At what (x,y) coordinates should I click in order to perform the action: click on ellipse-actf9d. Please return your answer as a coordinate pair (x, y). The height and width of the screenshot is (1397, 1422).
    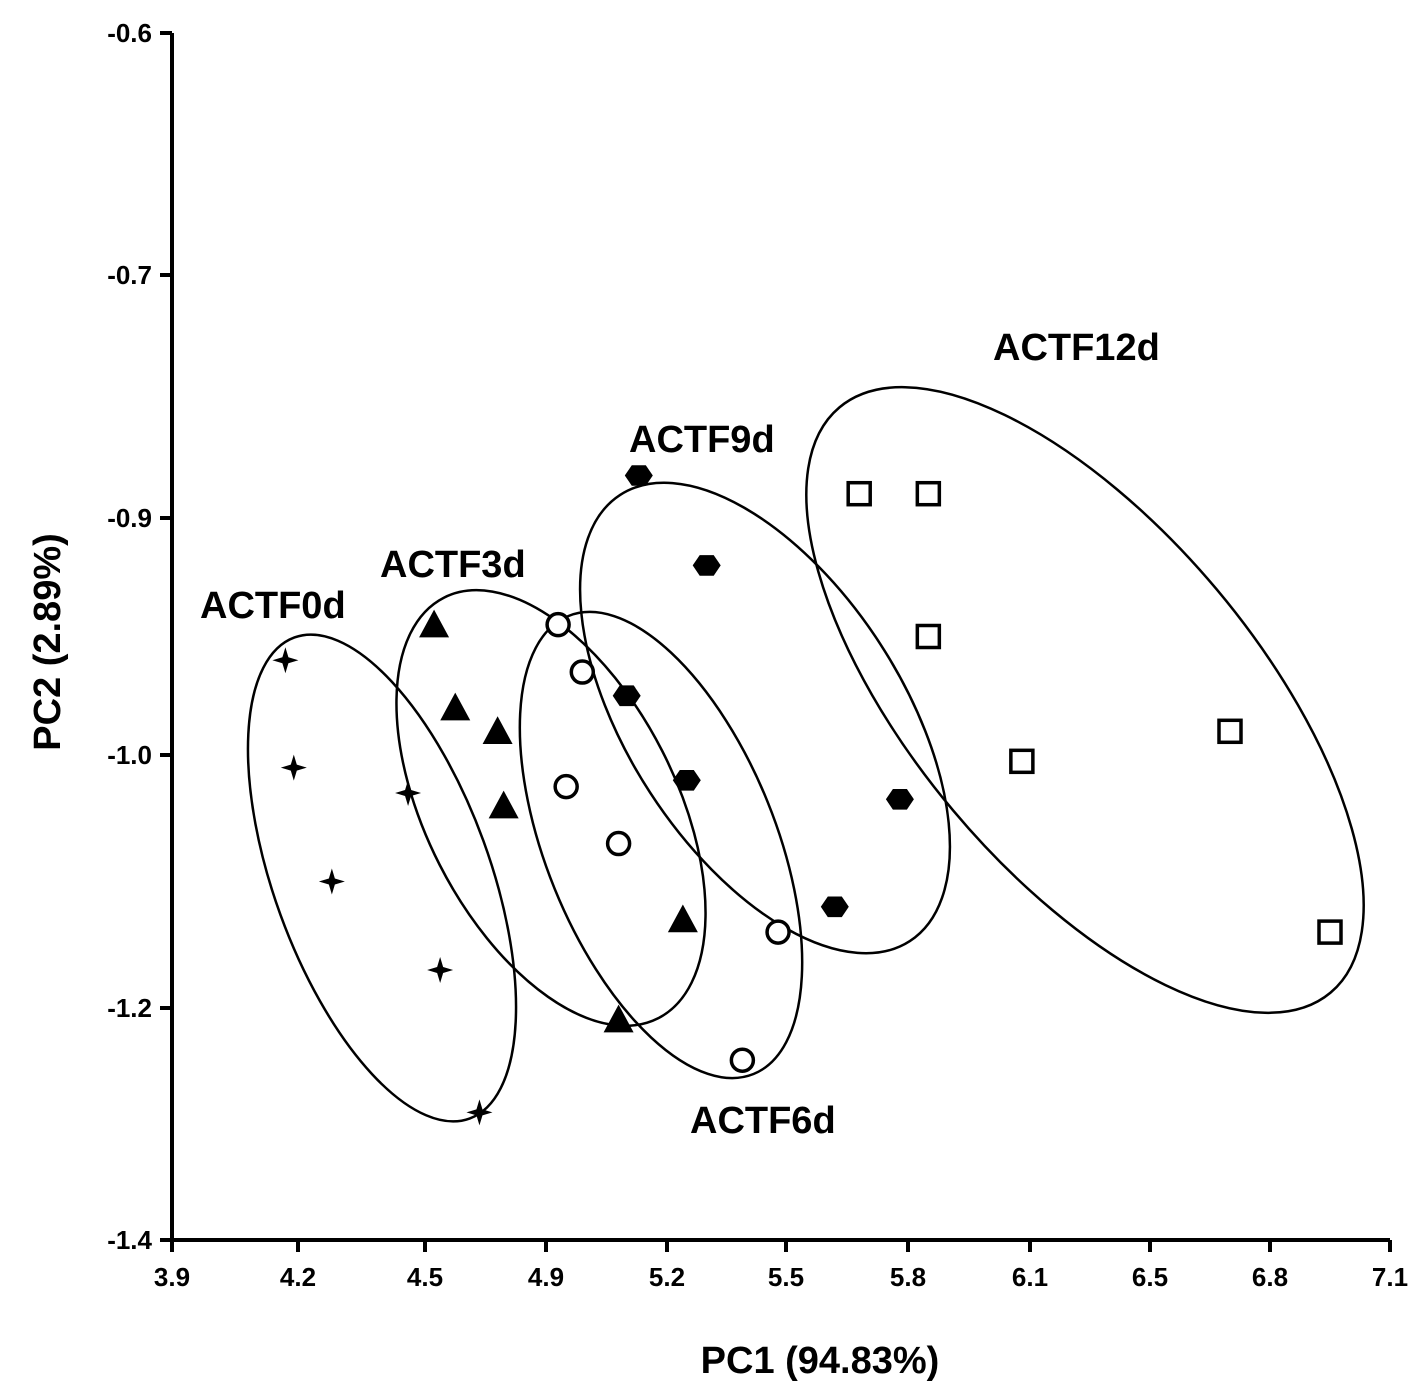
    Looking at the image, I should click on (765, 718).